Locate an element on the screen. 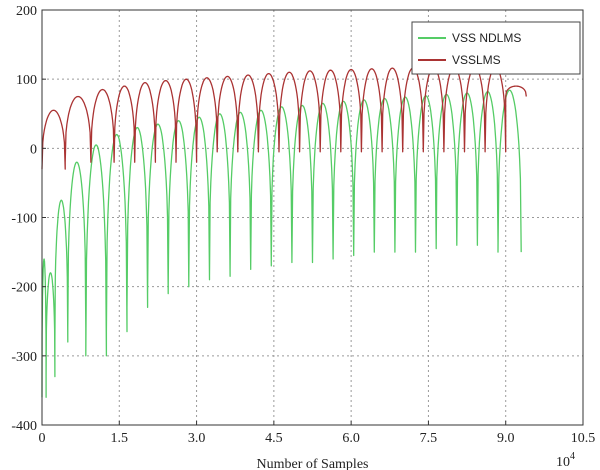  y-tick-label: 0 is located at coordinates (33, 149).